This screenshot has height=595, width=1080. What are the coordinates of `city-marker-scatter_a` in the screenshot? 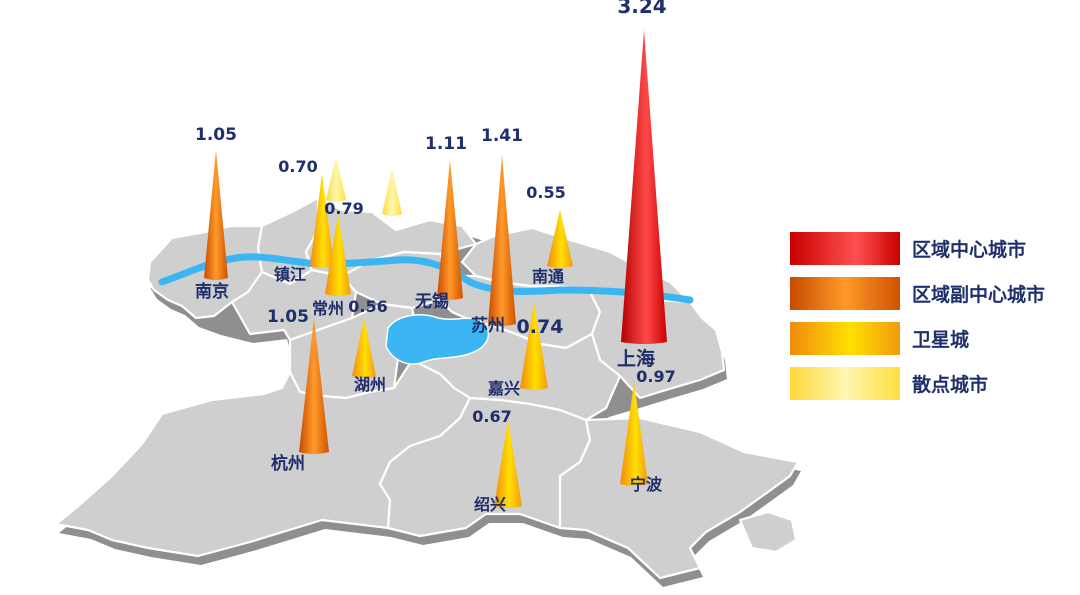 It's located at (336, 179).